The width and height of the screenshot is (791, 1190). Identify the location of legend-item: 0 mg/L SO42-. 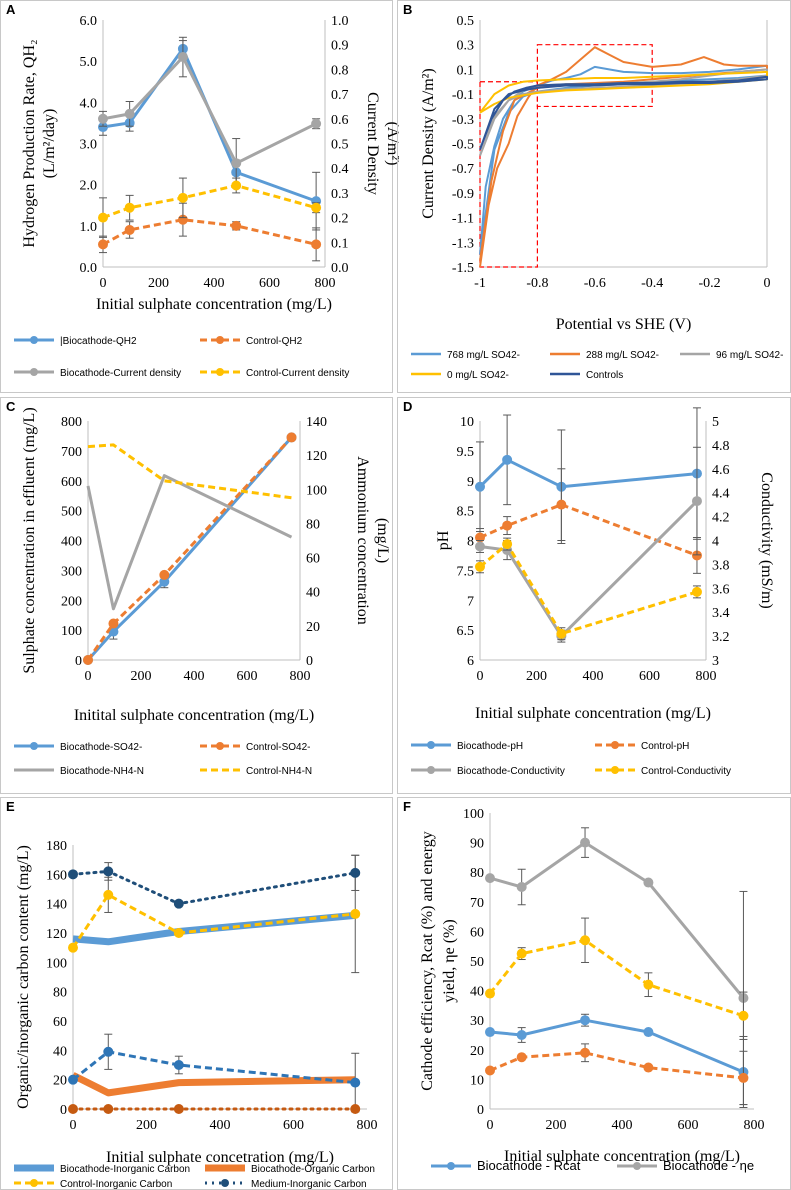
(460, 375).